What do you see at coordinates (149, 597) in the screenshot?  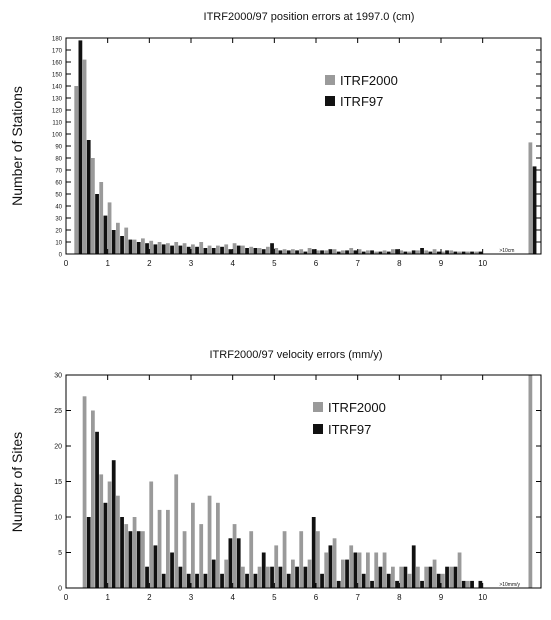 I see `x-tick-label: 2` at bounding box center [149, 597].